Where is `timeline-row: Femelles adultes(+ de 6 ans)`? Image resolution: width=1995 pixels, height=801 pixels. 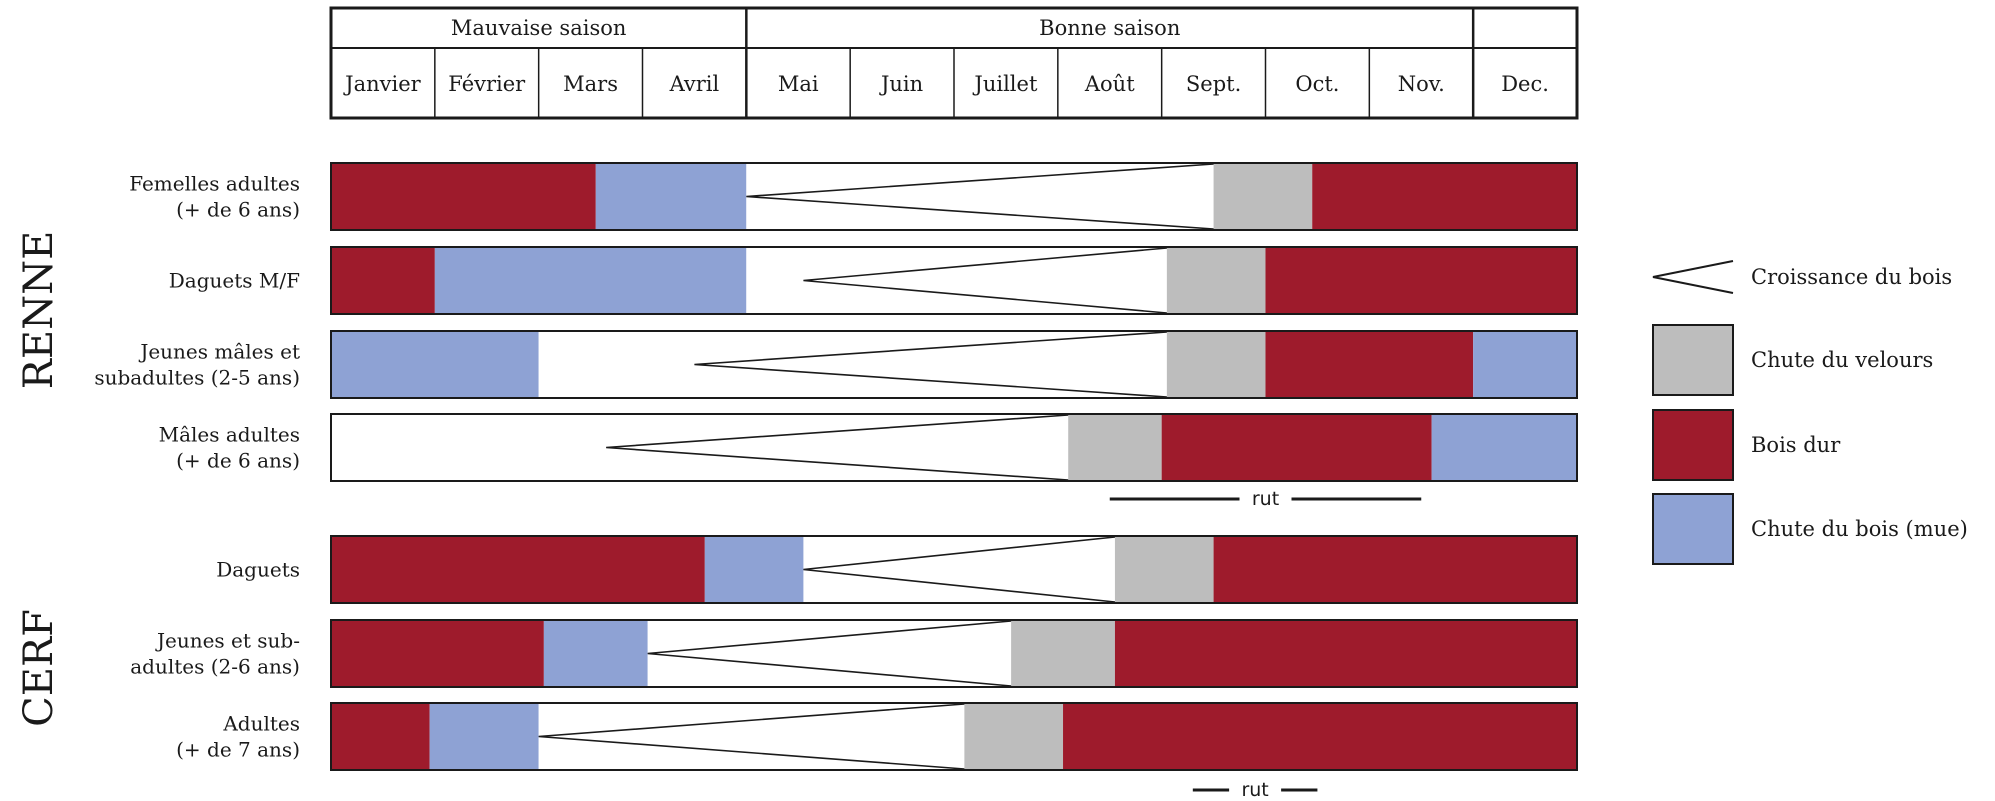 timeline-row: Femelles adultes(+ de 6 ans) is located at coordinates (853, 196).